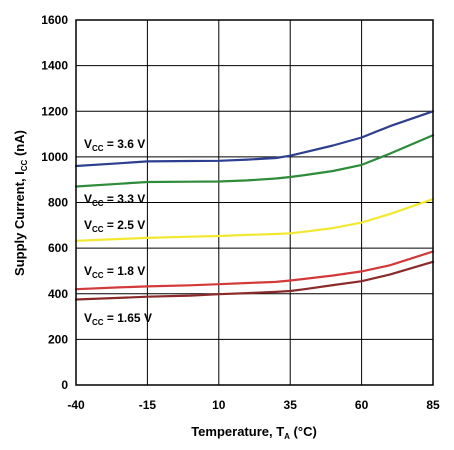  What do you see at coordinates (291, 405) in the screenshot?
I see `x-tick-label: 35` at bounding box center [291, 405].